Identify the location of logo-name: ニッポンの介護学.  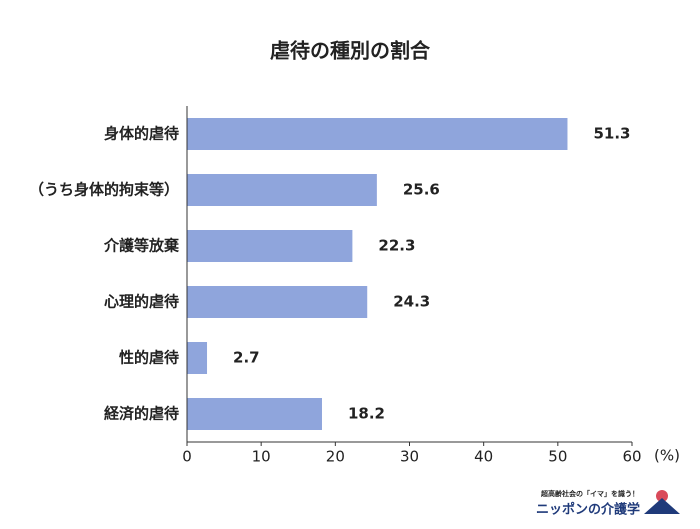
(588, 510).